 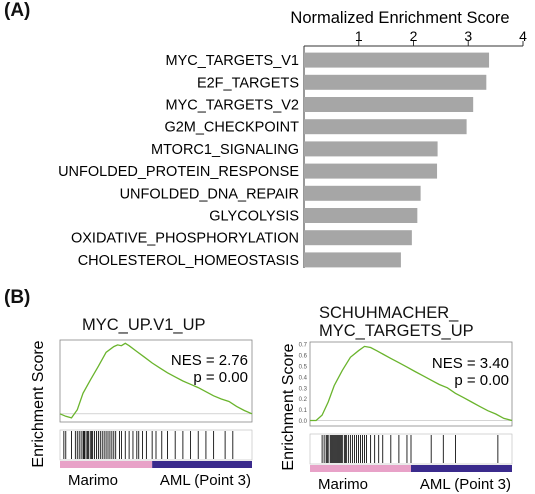 I want to click on gsea-1-xlabel-right: AML (Point 3), so click(x=205, y=480).